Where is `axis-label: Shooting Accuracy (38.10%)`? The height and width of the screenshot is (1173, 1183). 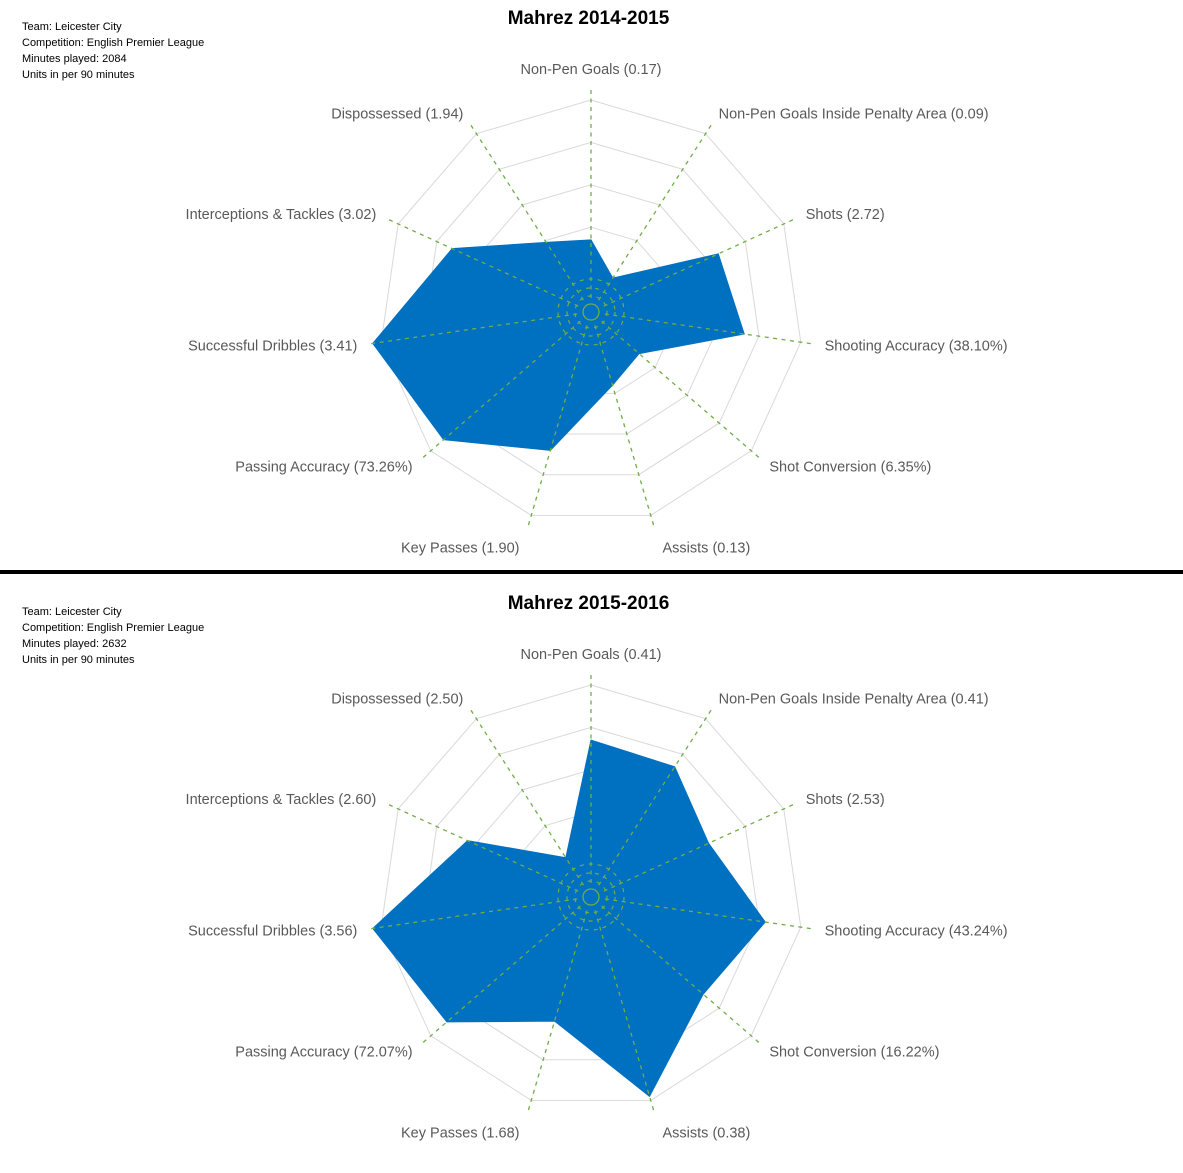
axis-label: Shooting Accuracy (38.10%) is located at coordinates (916, 347).